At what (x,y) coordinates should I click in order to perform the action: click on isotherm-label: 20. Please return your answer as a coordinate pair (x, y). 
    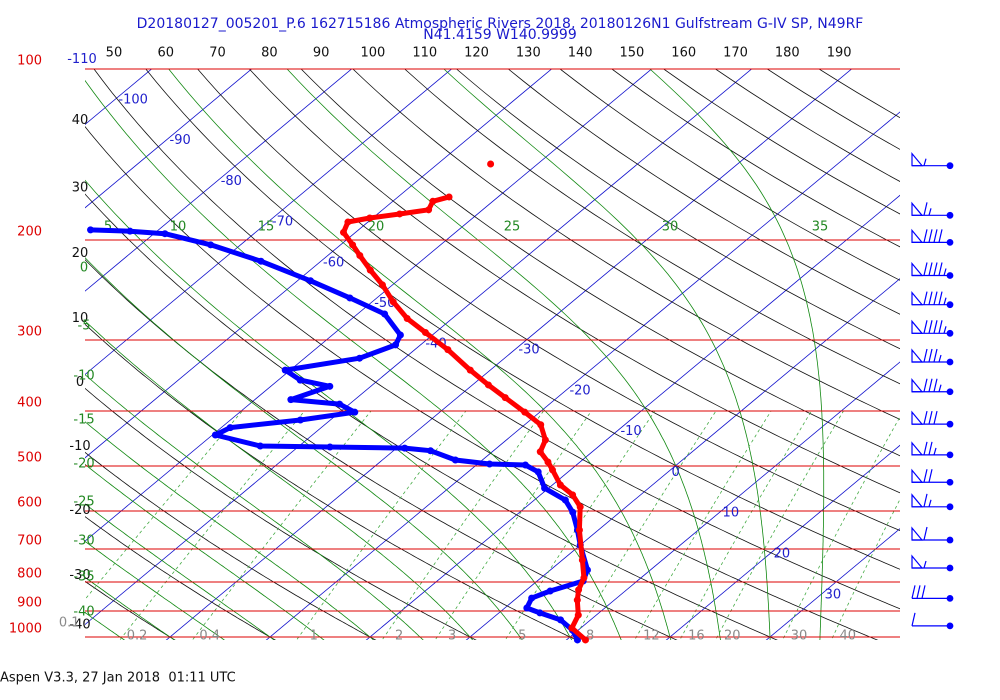
    Looking at the image, I should click on (782, 554).